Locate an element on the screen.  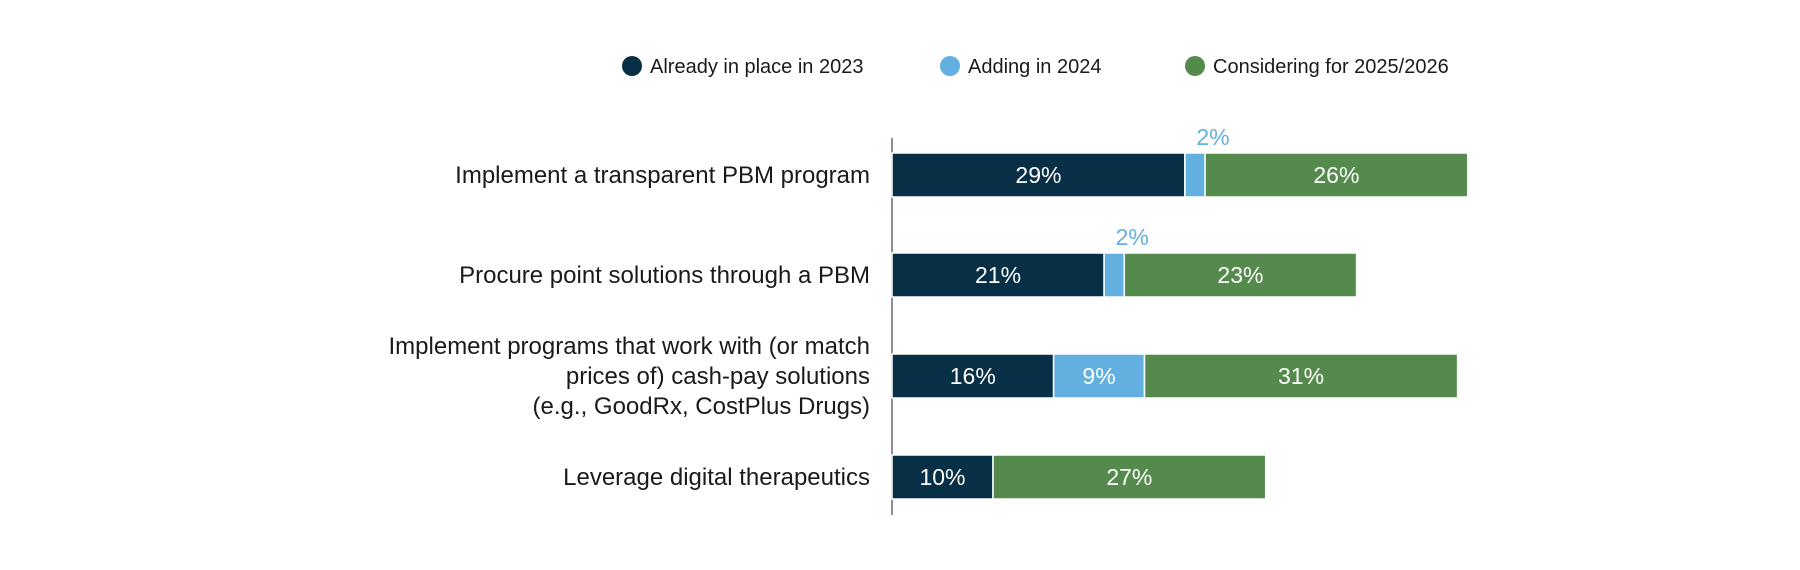
legend-label-1: Adding in 2024 is located at coordinates (1034, 67).